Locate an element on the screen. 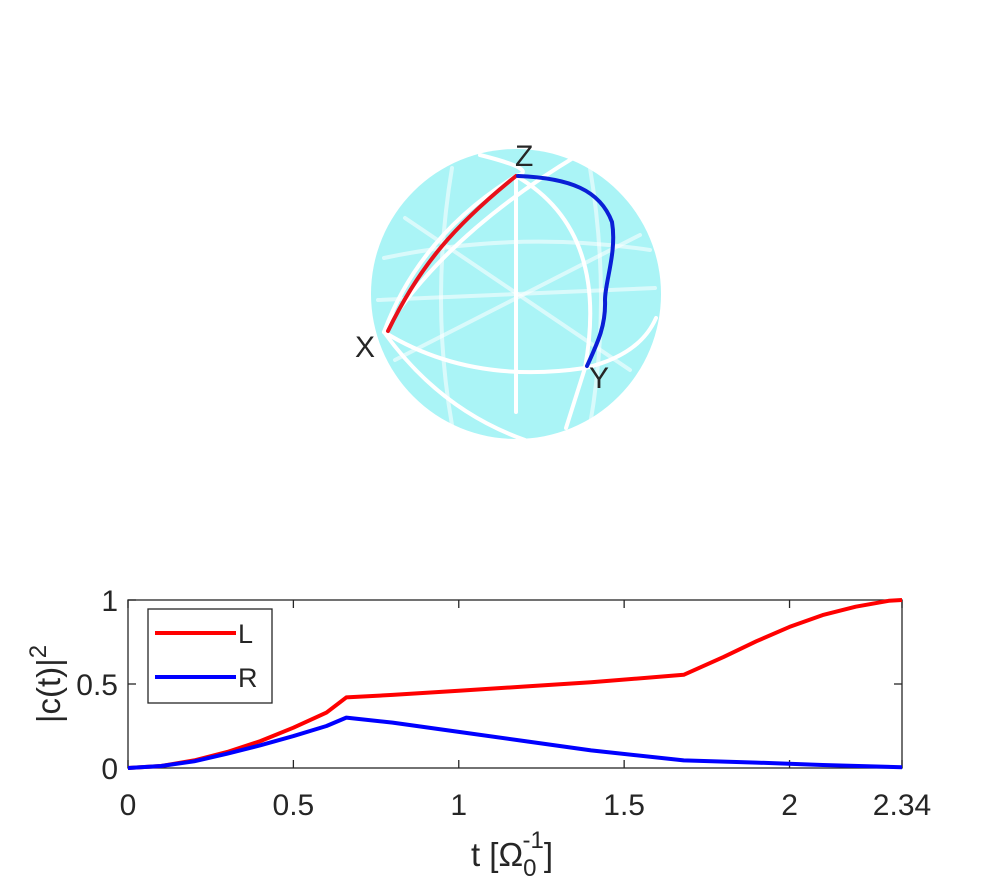 The height and width of the screenshot is (890, 996). arc-left-lower is located at coordinates (454, 386).